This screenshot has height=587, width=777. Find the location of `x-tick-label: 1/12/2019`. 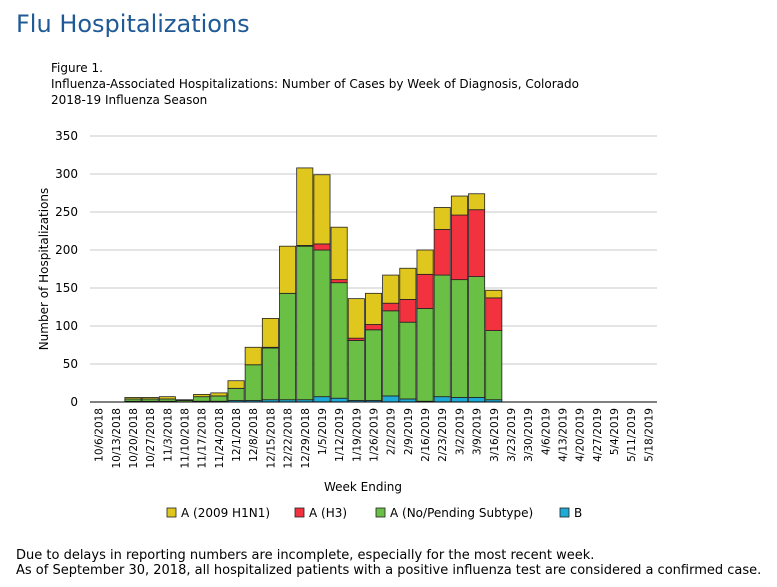

x-tick-label: 1/12/2019 is located at coordinates (340, 435).